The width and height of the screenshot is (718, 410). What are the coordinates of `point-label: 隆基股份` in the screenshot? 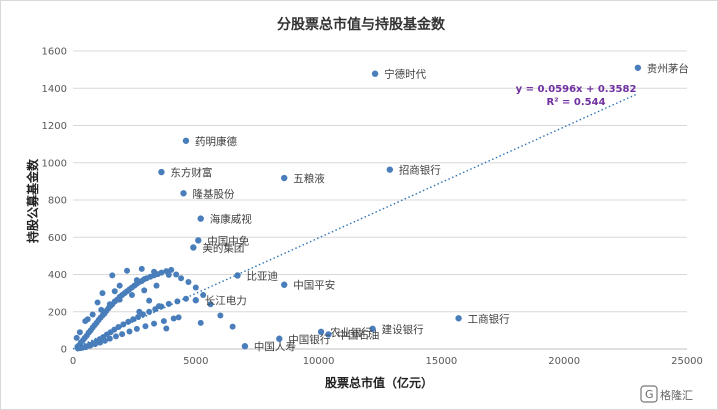 It's located at (214, 193).